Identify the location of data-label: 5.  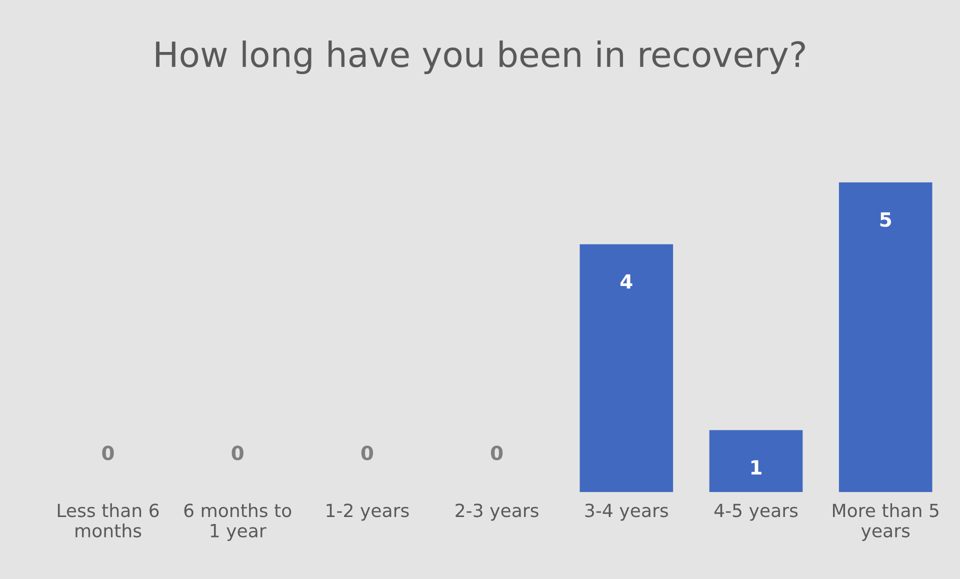
(886, 219).